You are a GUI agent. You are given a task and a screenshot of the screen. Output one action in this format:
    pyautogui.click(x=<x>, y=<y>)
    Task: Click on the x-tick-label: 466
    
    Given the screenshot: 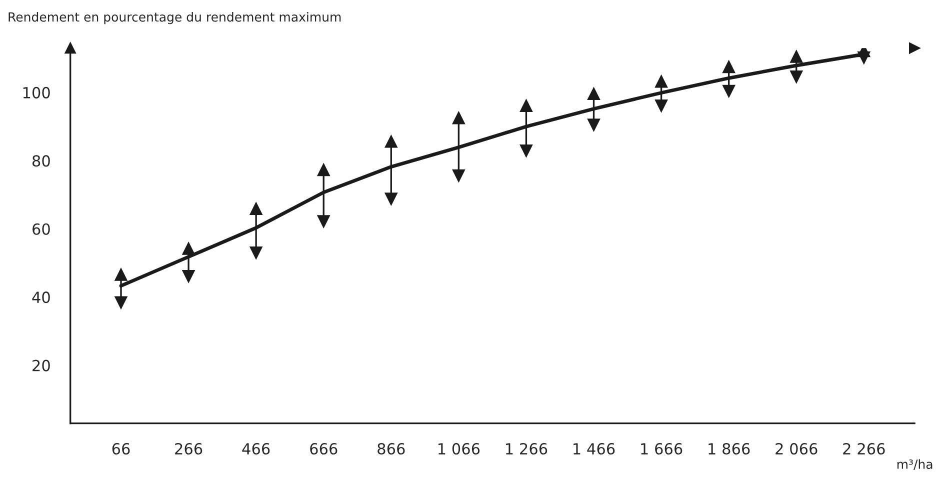 What is the action you would take?
    pyautogui.click(x=256, y=448)
    